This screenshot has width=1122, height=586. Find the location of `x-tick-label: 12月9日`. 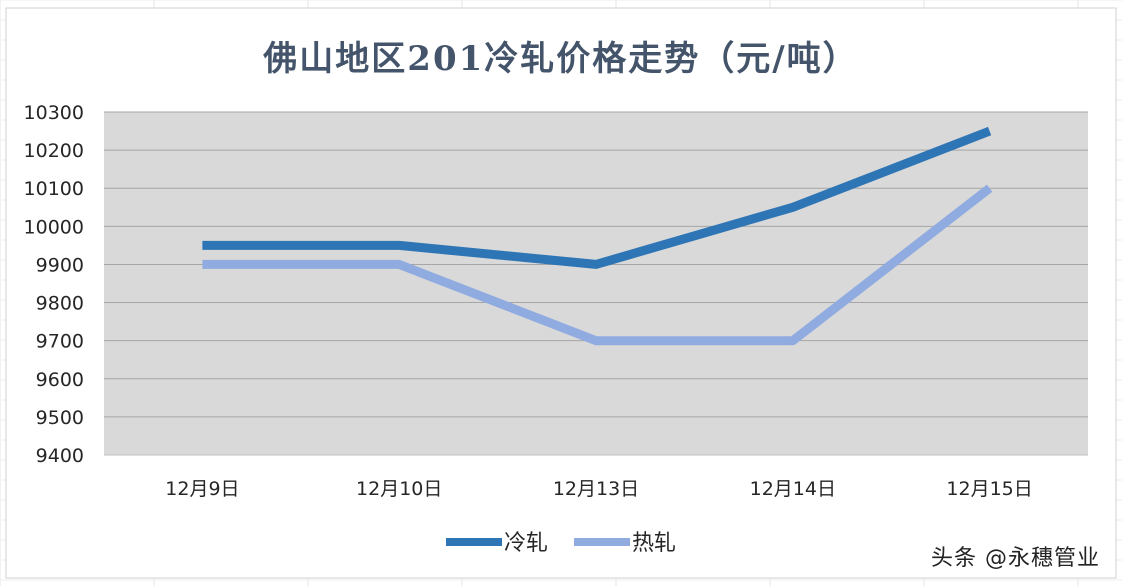

x-tick-label: 12月9日 is located at coordinates (202, 489).